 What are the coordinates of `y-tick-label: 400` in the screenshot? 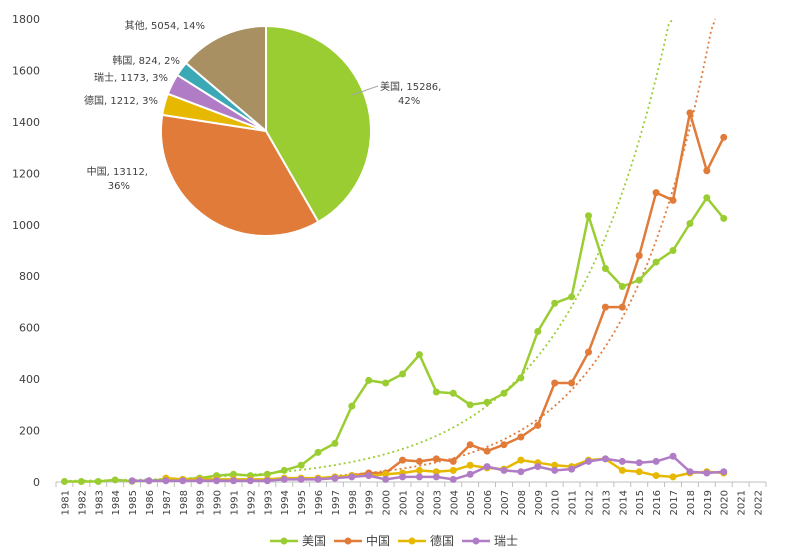 It's located at (29, 379).